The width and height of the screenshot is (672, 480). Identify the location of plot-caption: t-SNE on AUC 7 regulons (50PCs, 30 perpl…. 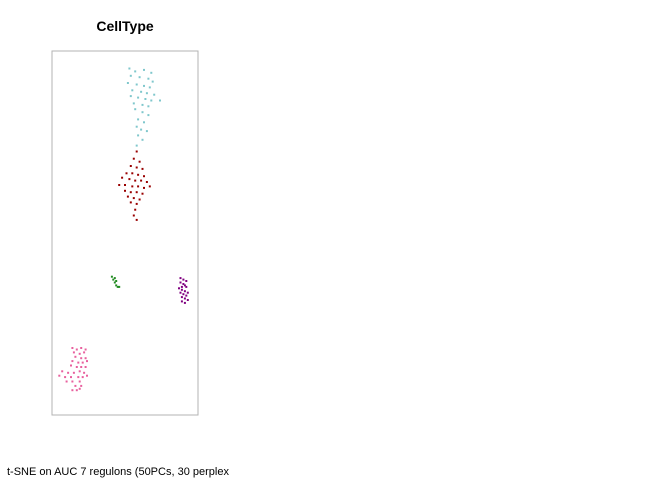
(118, 472).